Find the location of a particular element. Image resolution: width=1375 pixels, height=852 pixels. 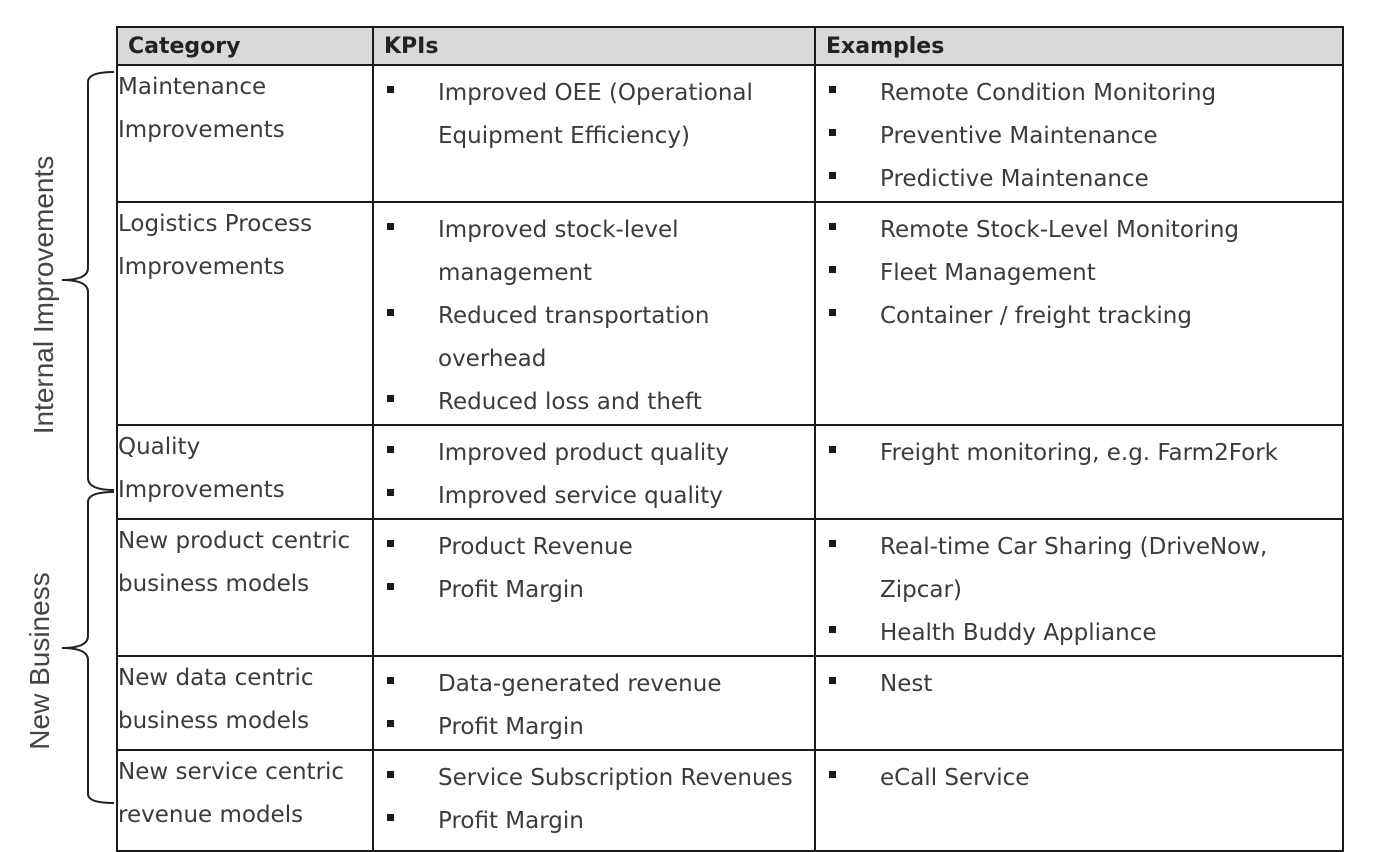

header-examples: Examples is located at coordinates (1079, 46).